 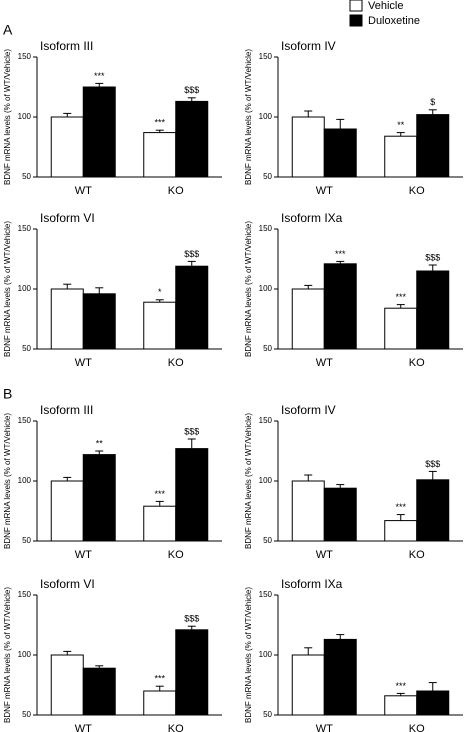 What do you see at coordinates (432, 102) in the screenshot?
I see `significance-label: $` at bounding box center [432, 102].